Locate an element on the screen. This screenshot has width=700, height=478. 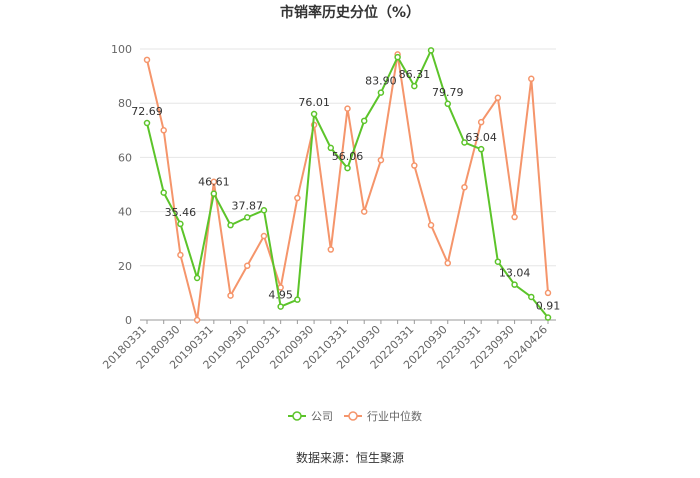
data-label: 79.79 is located at coordinates (448, 92).